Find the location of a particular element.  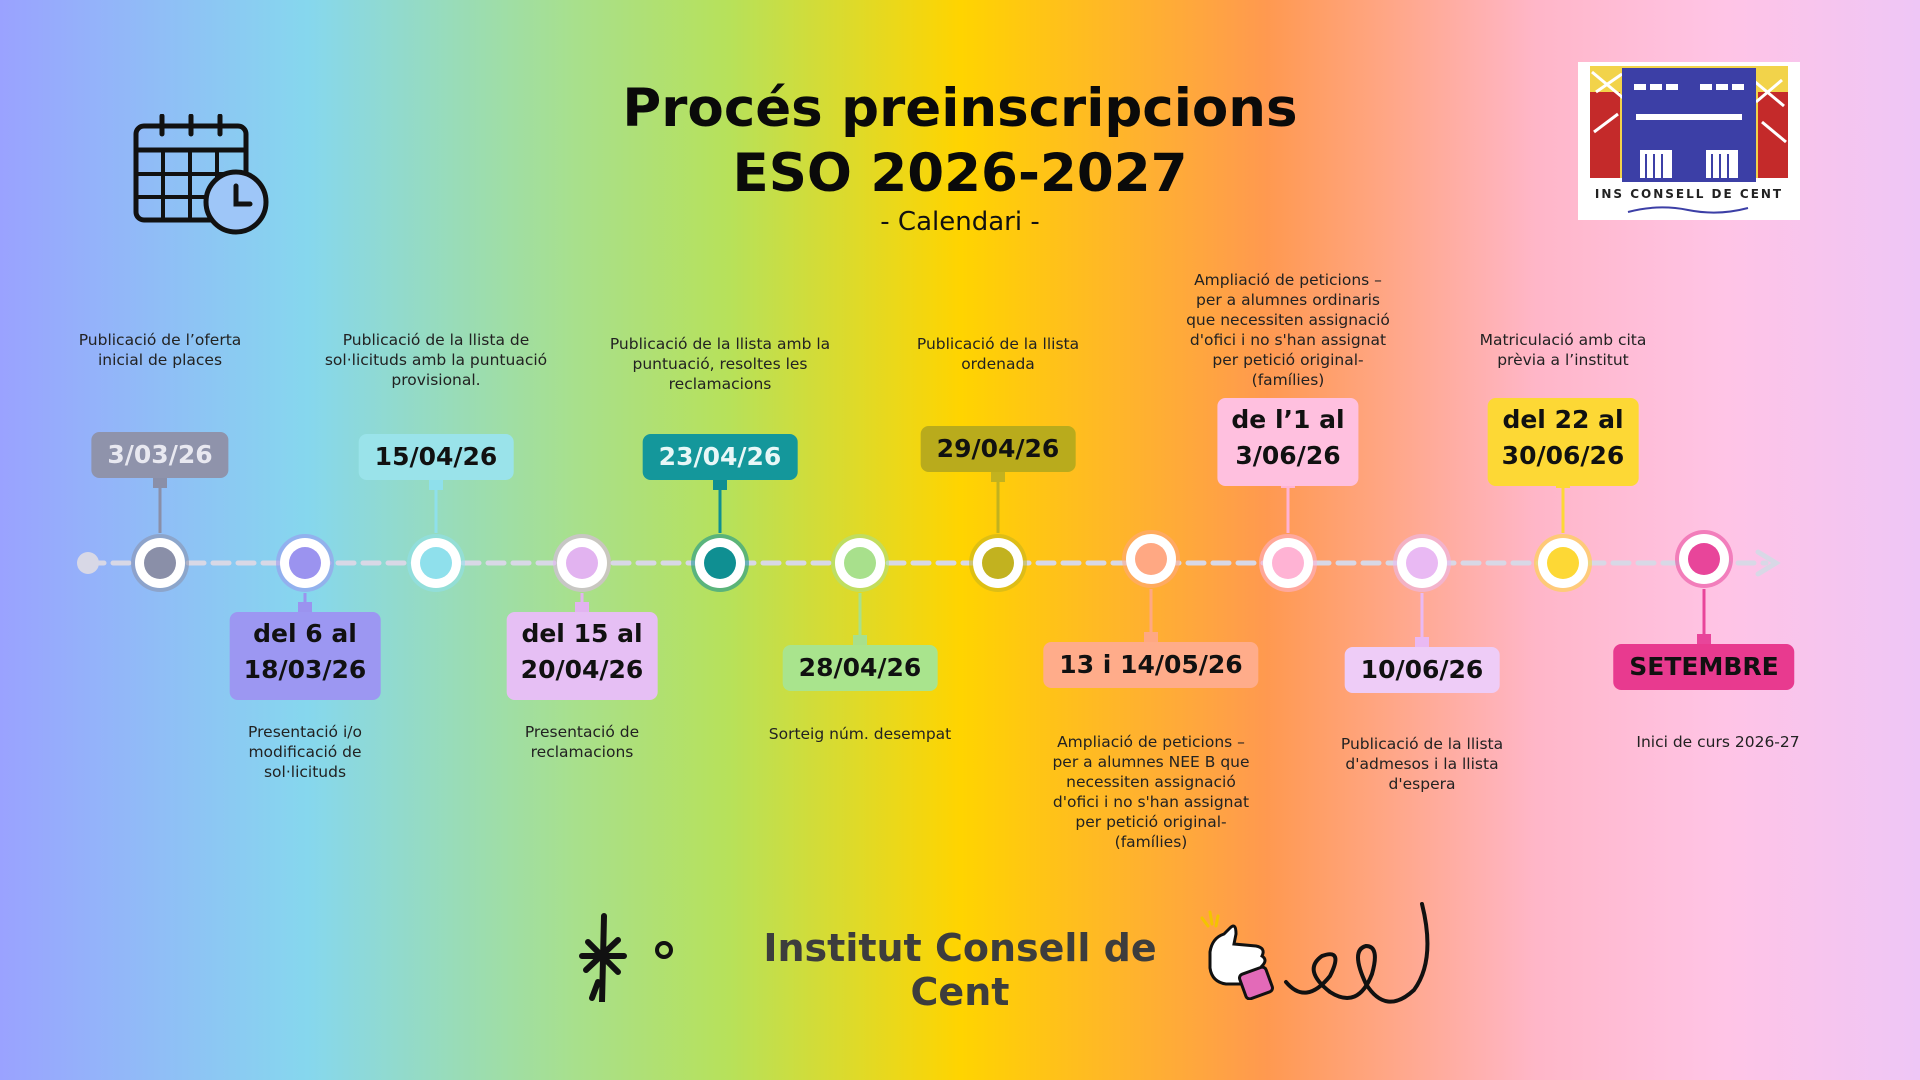

thumbs-up-icon is located at coordinates (1237, 955).